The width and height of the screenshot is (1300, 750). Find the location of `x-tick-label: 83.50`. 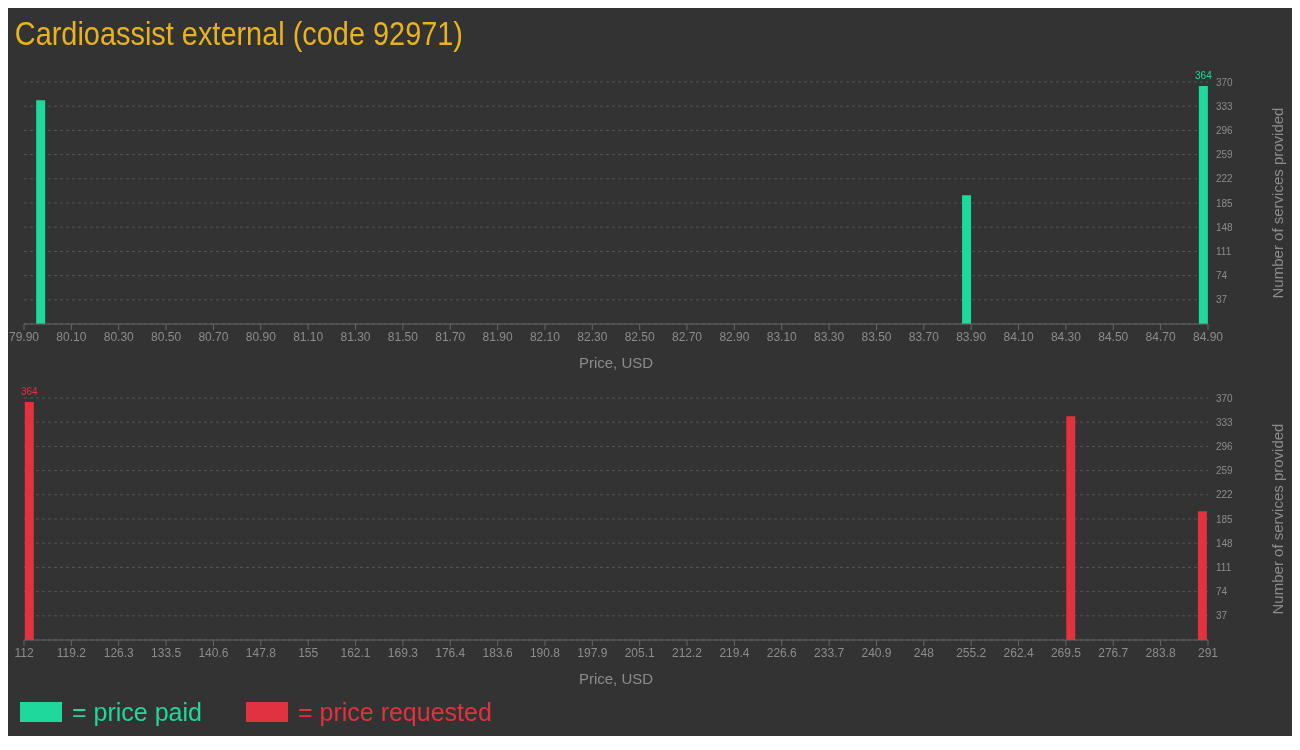

x-tick-label: 83.50 is located at coordinates (876, 336).